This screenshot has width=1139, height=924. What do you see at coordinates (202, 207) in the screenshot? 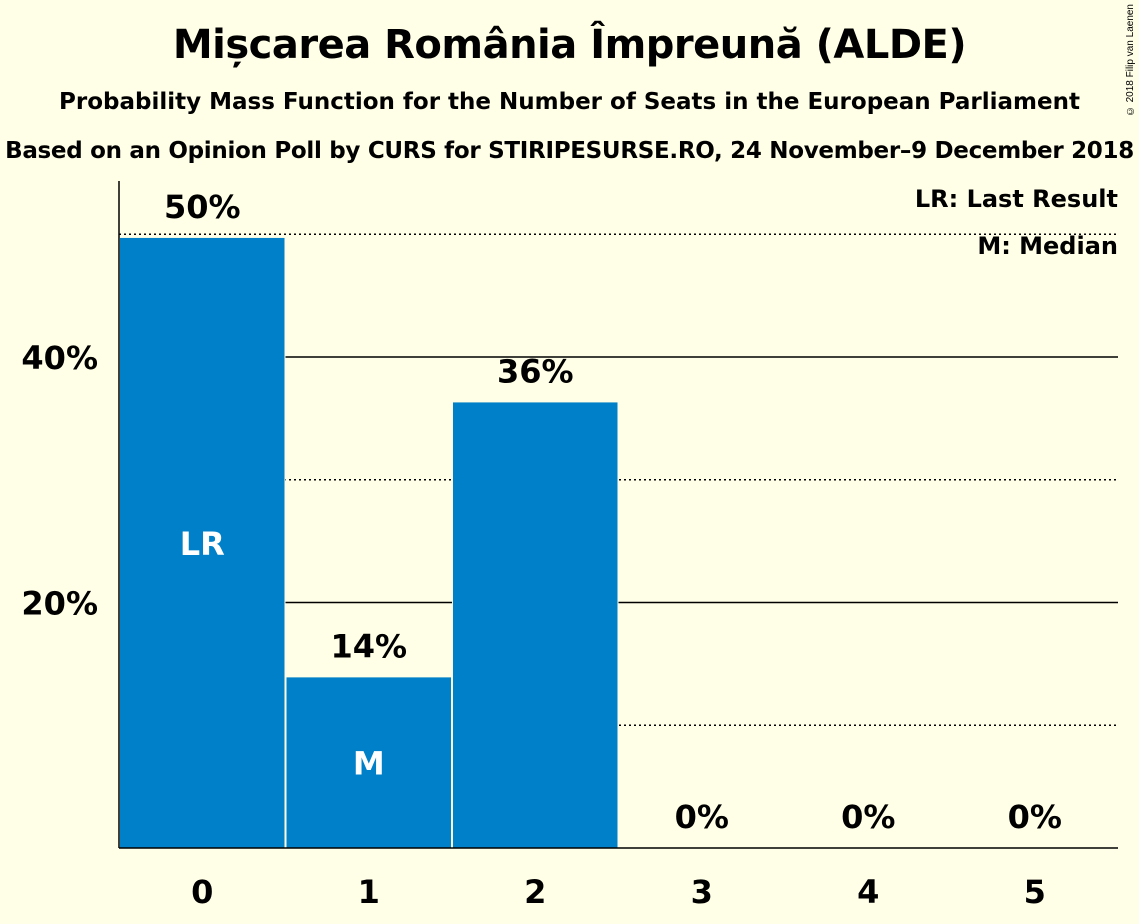
I see `data-label: 50%` at bounding box center [202, 207].